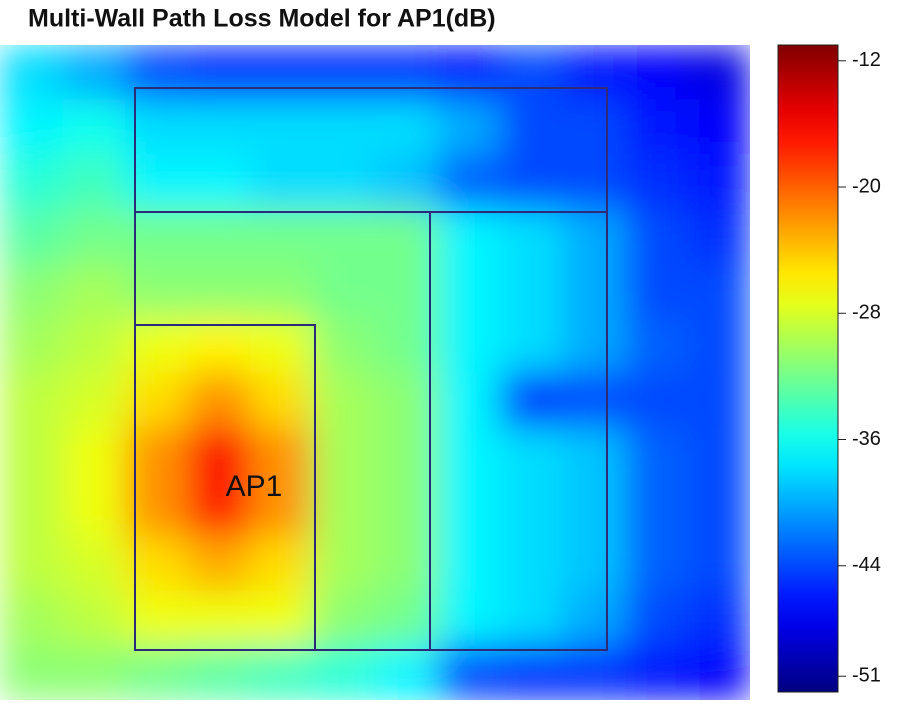 Image resolution: width=905 pixels, height=718 pixels. What do you see at coordinates (254, 486) in the screenshot?
I see `annotation: AP1` at bounding box center [254, 486].